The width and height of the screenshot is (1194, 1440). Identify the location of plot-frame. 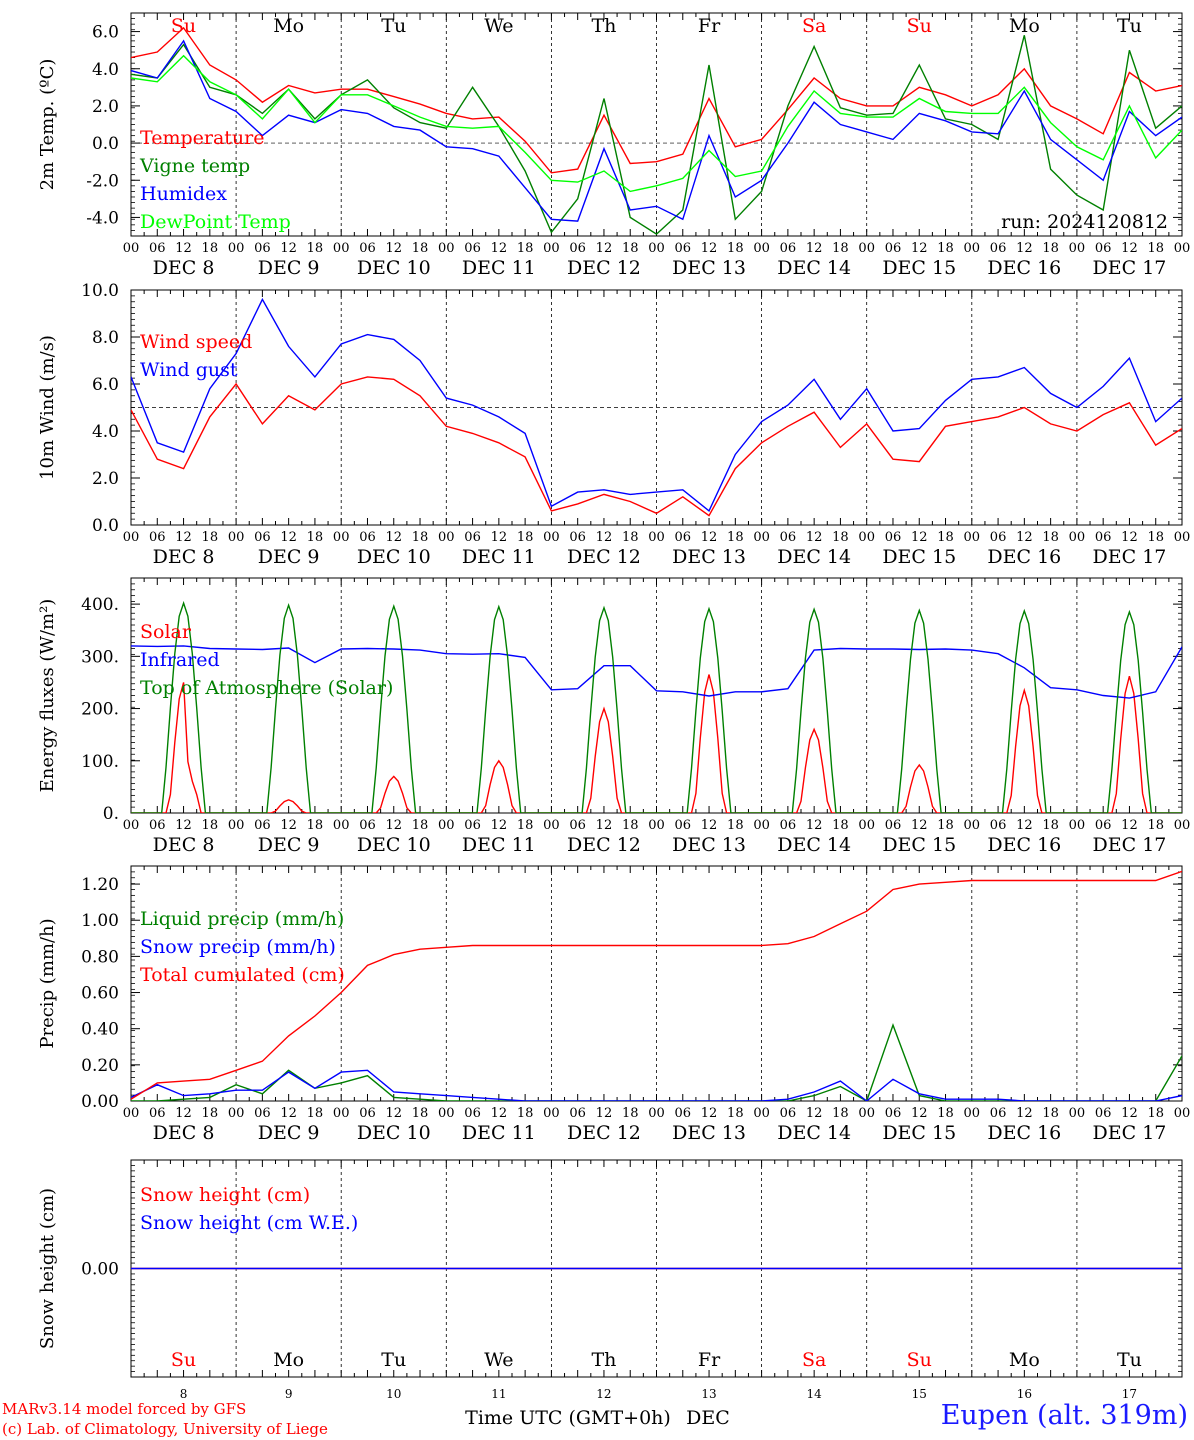
(656, 124).